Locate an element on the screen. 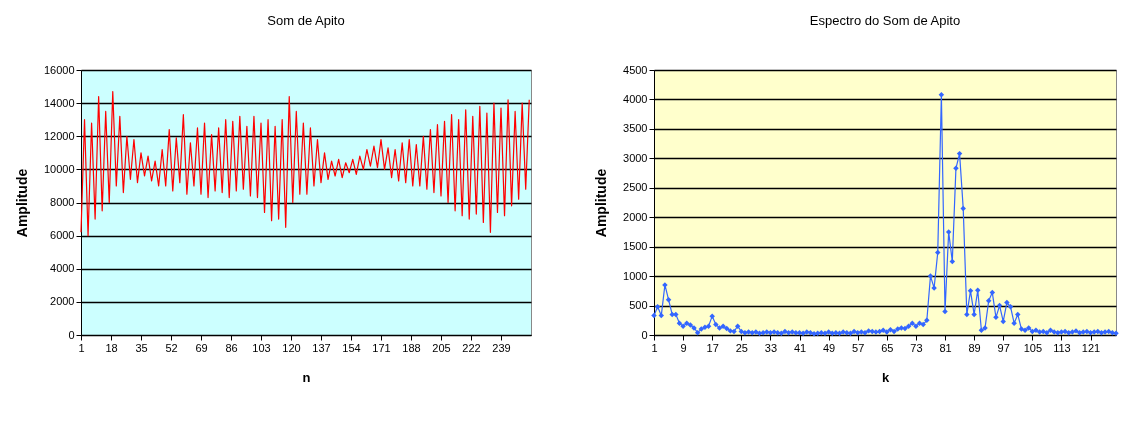 The image size is (1129, 447). x-tick-label: 113 is located at coordinates (1062, 347).